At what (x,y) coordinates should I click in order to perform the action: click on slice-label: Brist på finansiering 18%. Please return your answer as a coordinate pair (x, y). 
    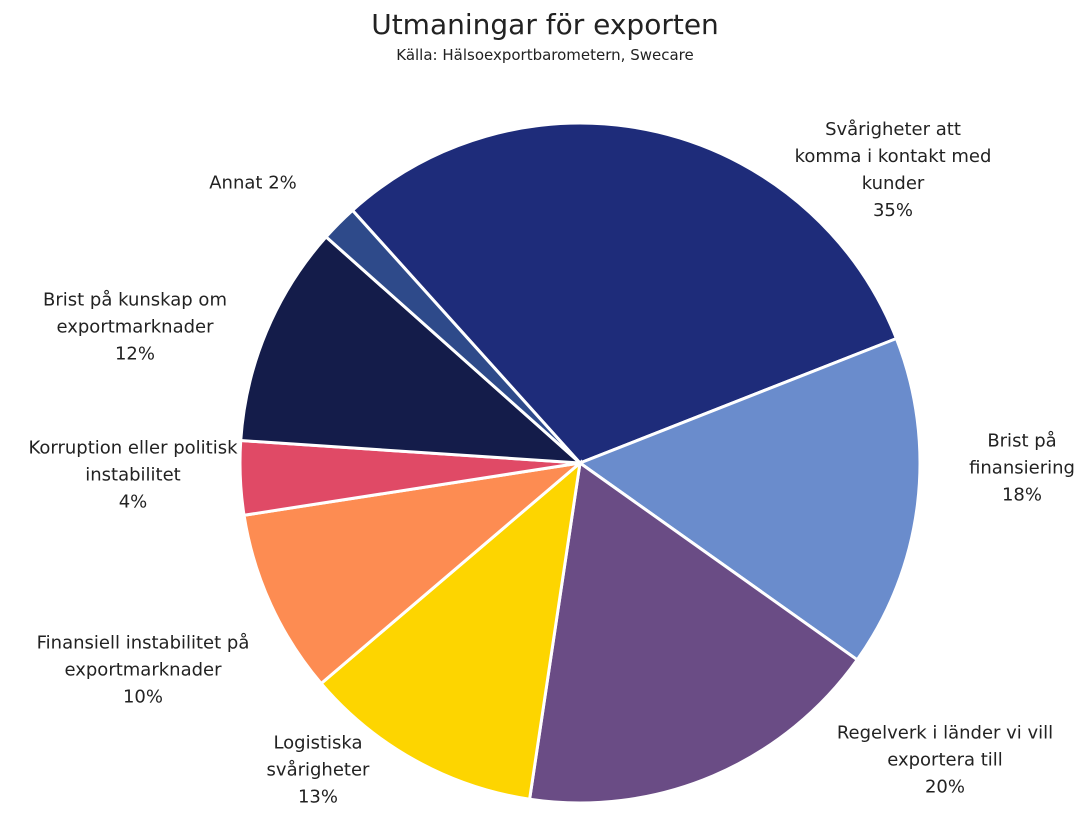
    Looking at the image, I should click on (1022, 468).